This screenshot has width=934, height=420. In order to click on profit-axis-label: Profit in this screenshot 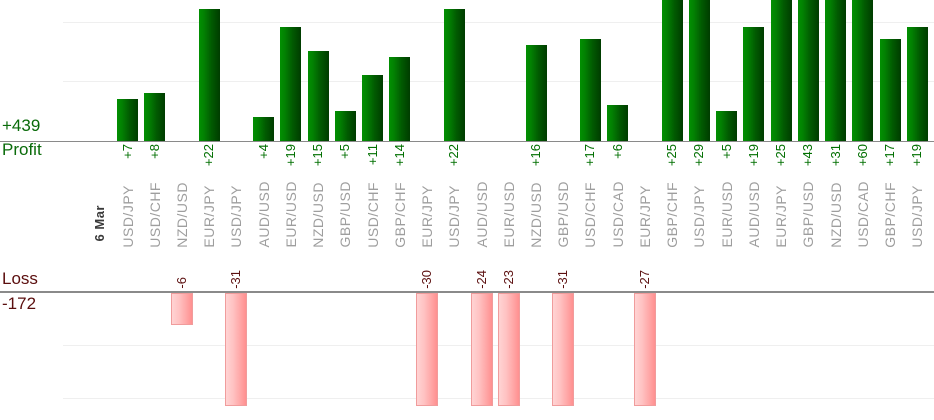, I will do `click(22, 149)`.